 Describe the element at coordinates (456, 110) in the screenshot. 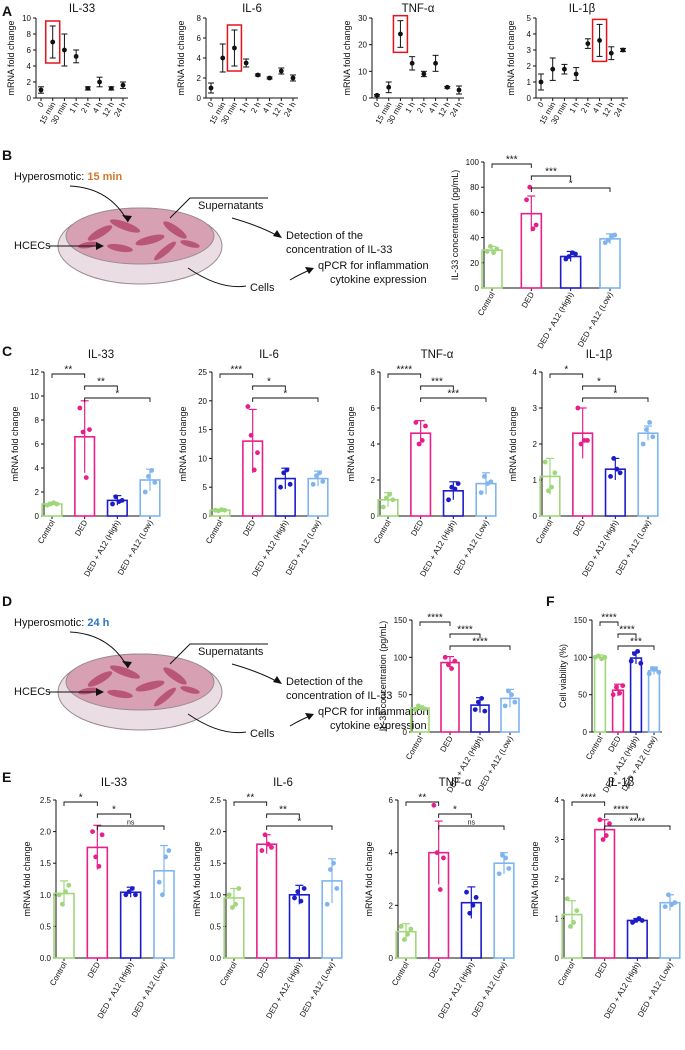

I see `x-tick-label: 24 h` at that location.